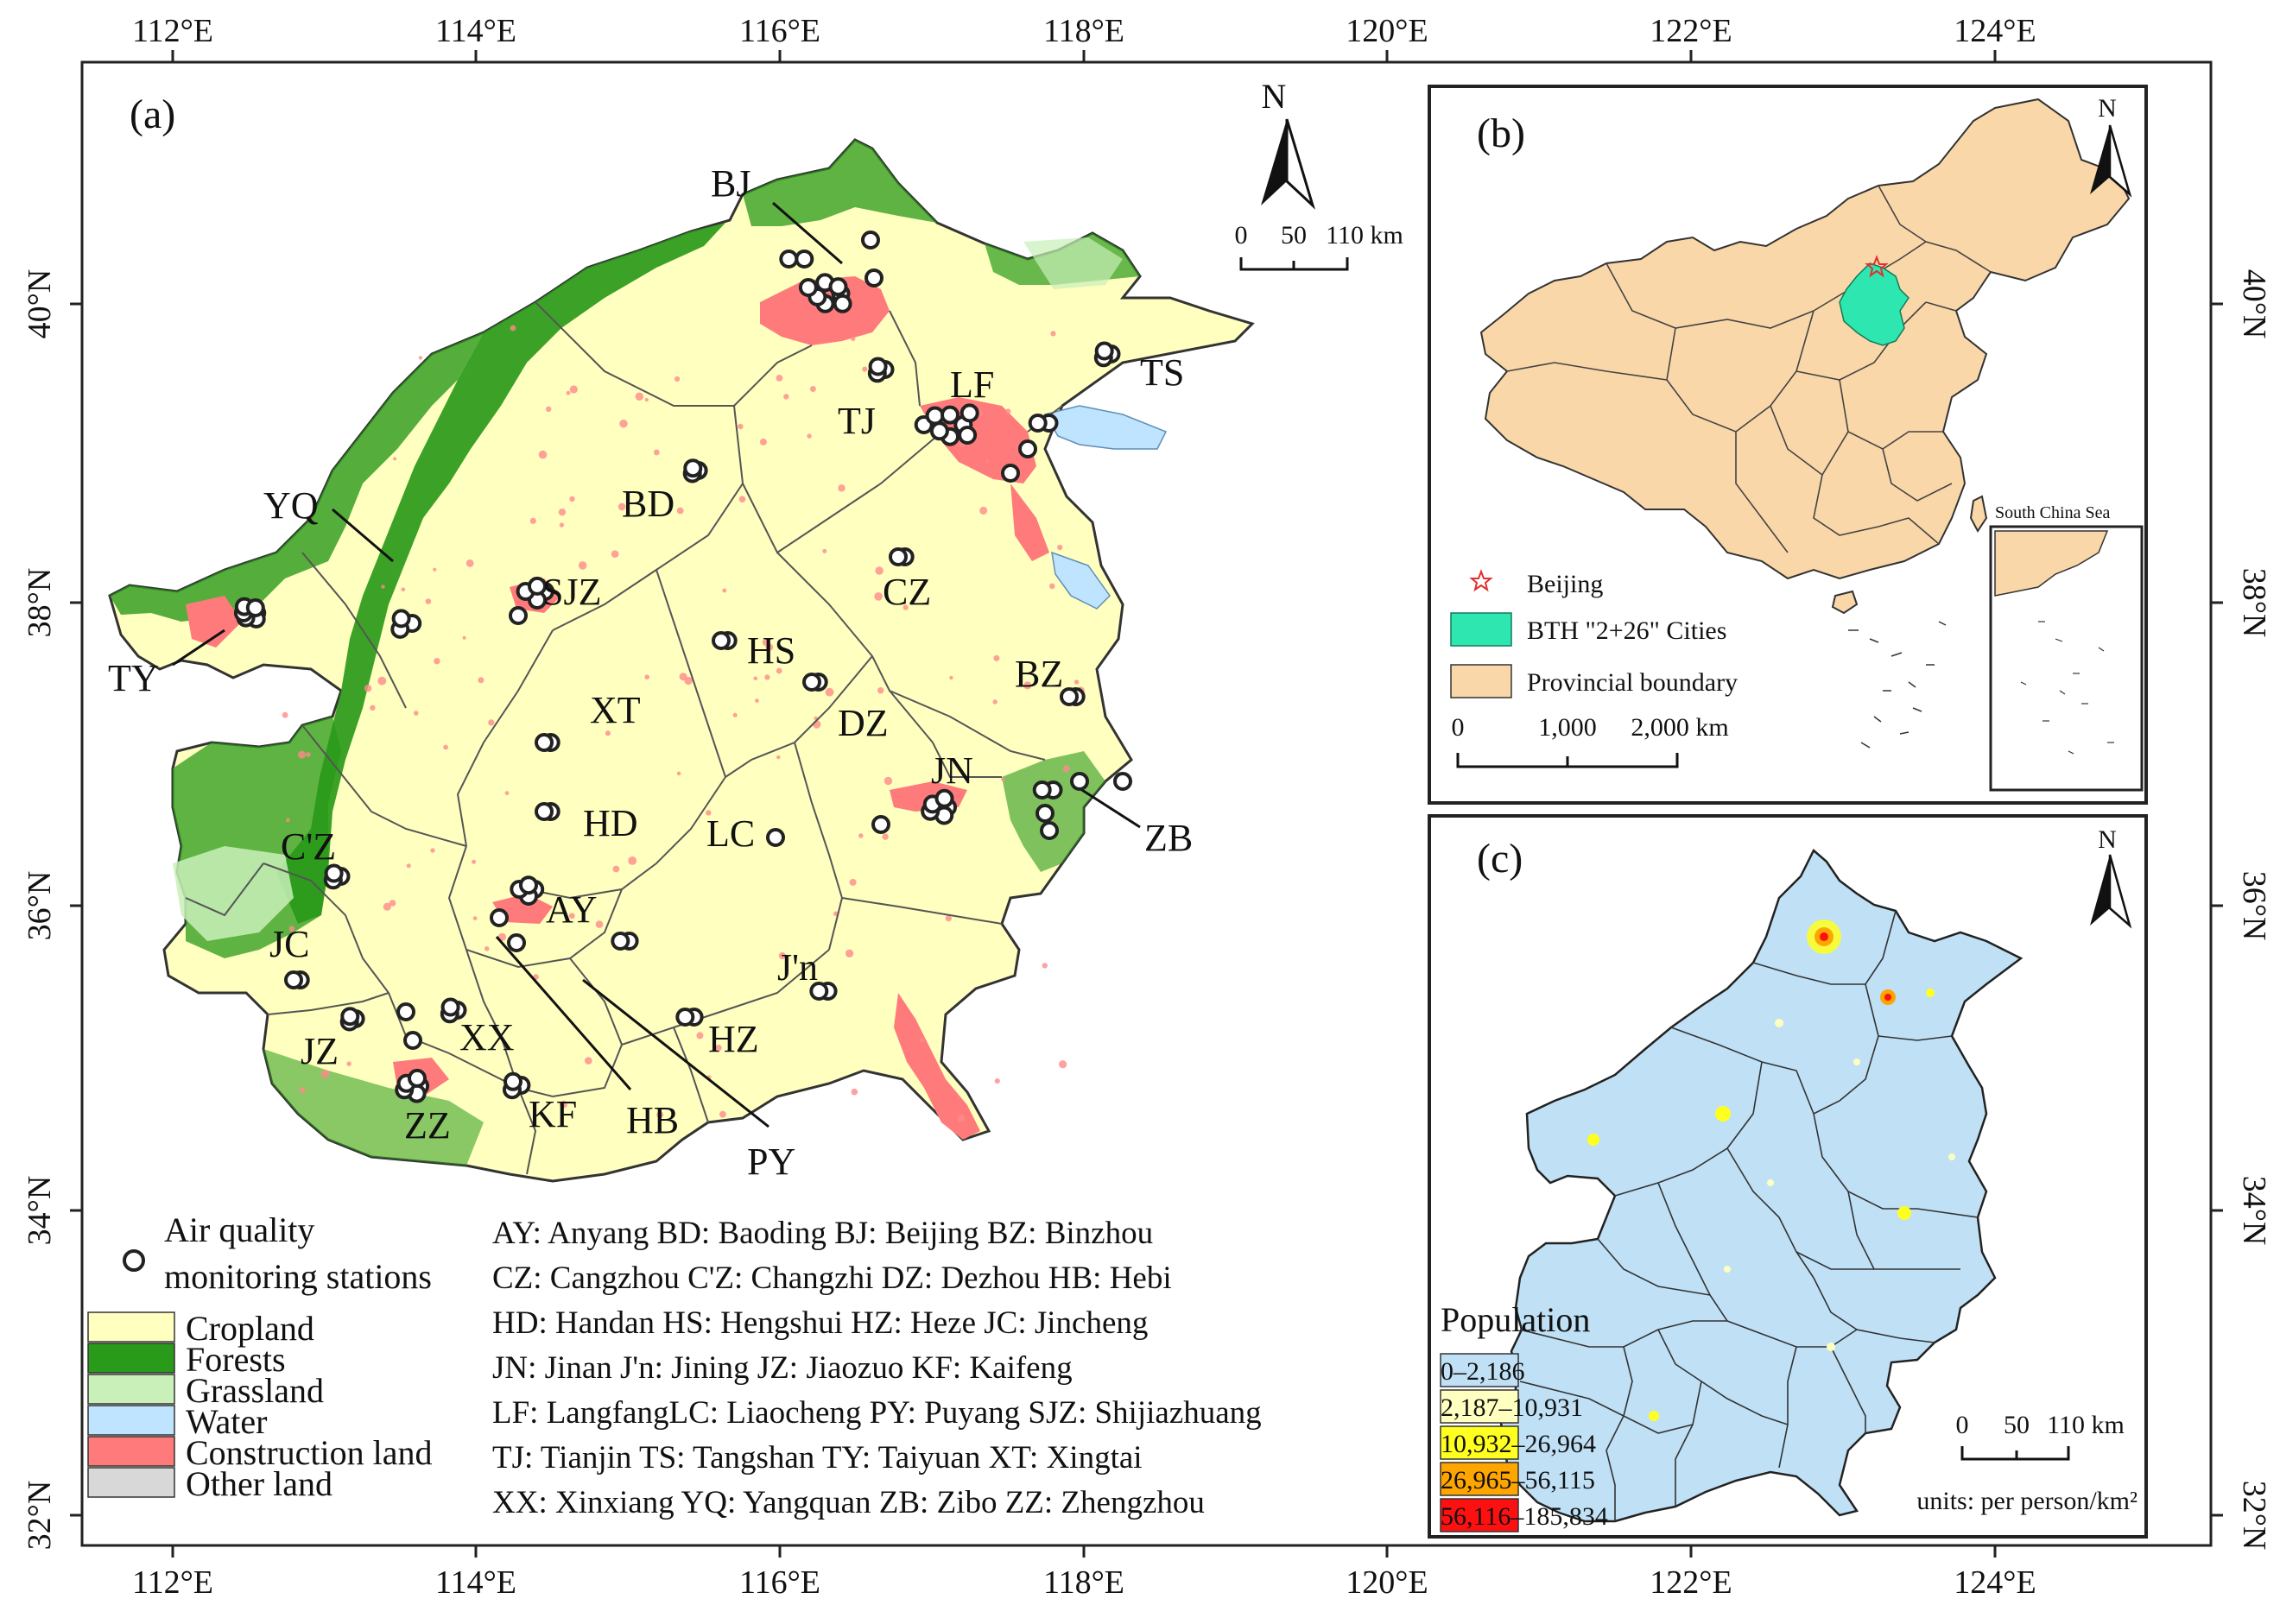 Image resolution: width=2280 pixels, height=1624 pixels. I want to click on lat-tick-label: 32°N, so click(2254, 1516).